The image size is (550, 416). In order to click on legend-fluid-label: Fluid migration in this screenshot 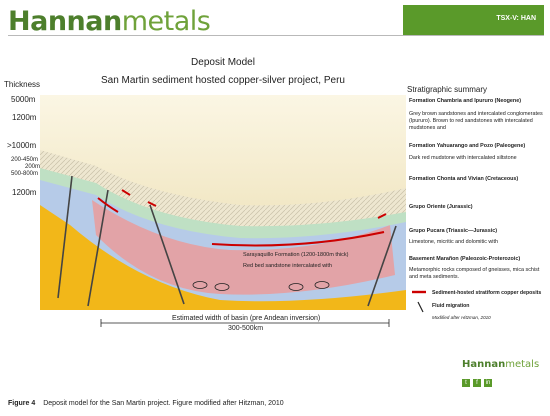, I will do `click(451, 305)`.